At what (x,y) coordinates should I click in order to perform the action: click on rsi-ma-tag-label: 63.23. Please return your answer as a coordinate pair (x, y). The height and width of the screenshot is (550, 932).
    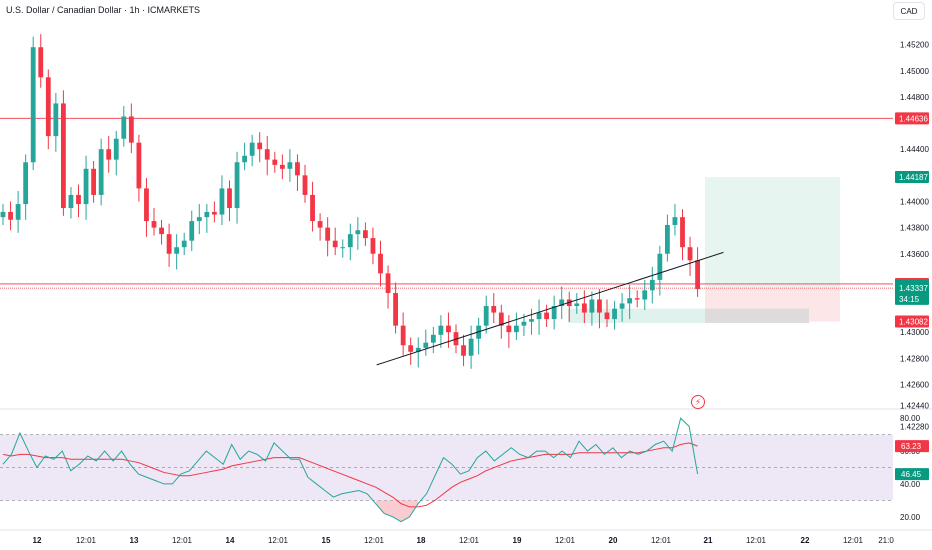
    Looking at the image, I should click on (911, 446).